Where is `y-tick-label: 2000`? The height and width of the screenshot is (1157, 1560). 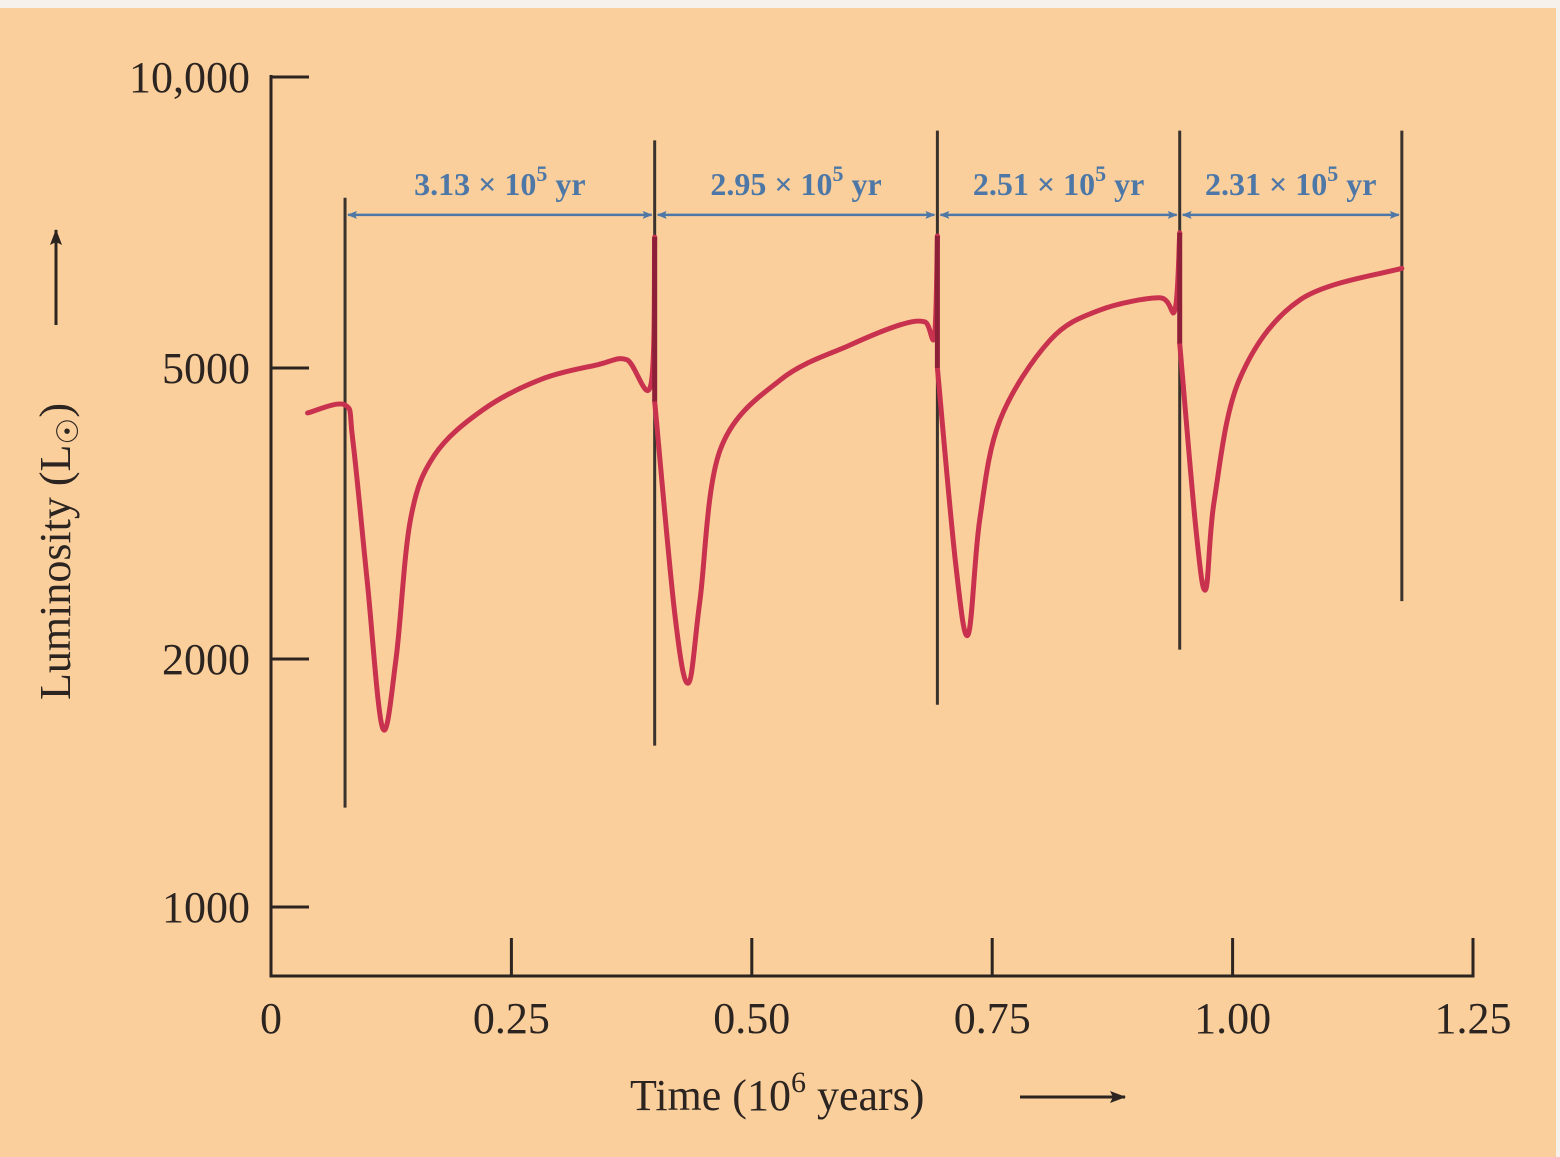 y-tick-label: 2000 is located at coordinates (206, 659).